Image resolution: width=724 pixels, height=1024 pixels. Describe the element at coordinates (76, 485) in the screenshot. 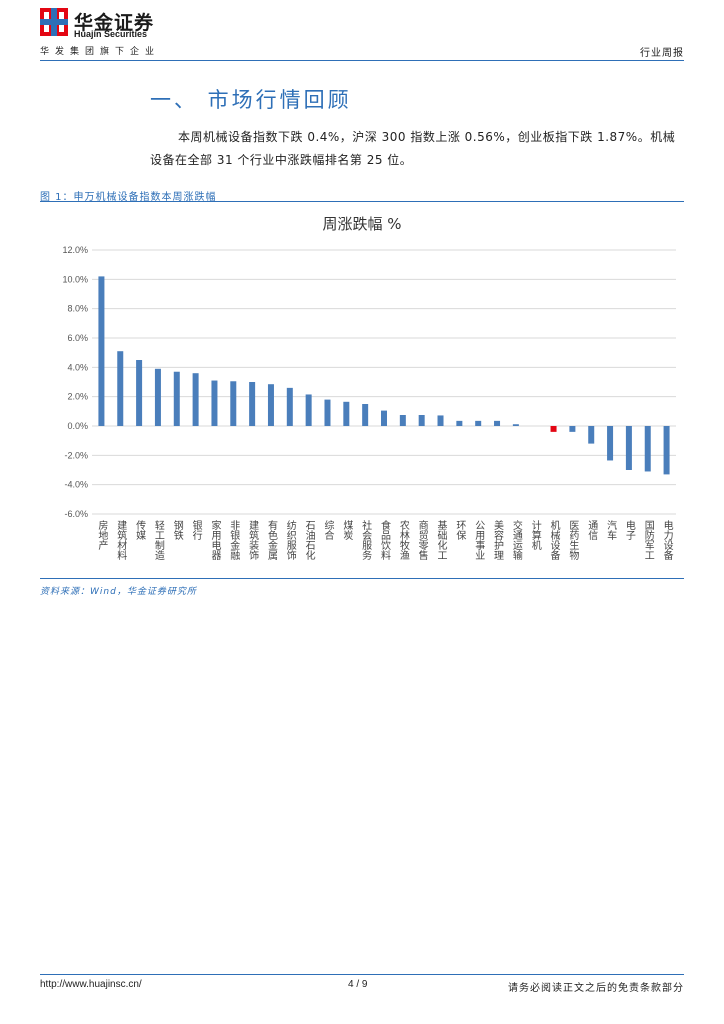

I see `y-tick-label: -4.0%` at that location.